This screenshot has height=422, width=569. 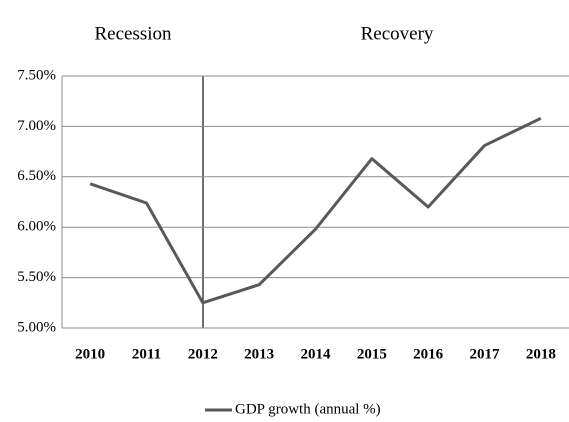 What do you see at coordinates (259, 354) in the screenshot?
I see `x-tick-label: 2013` at bounding box center [259, 354].